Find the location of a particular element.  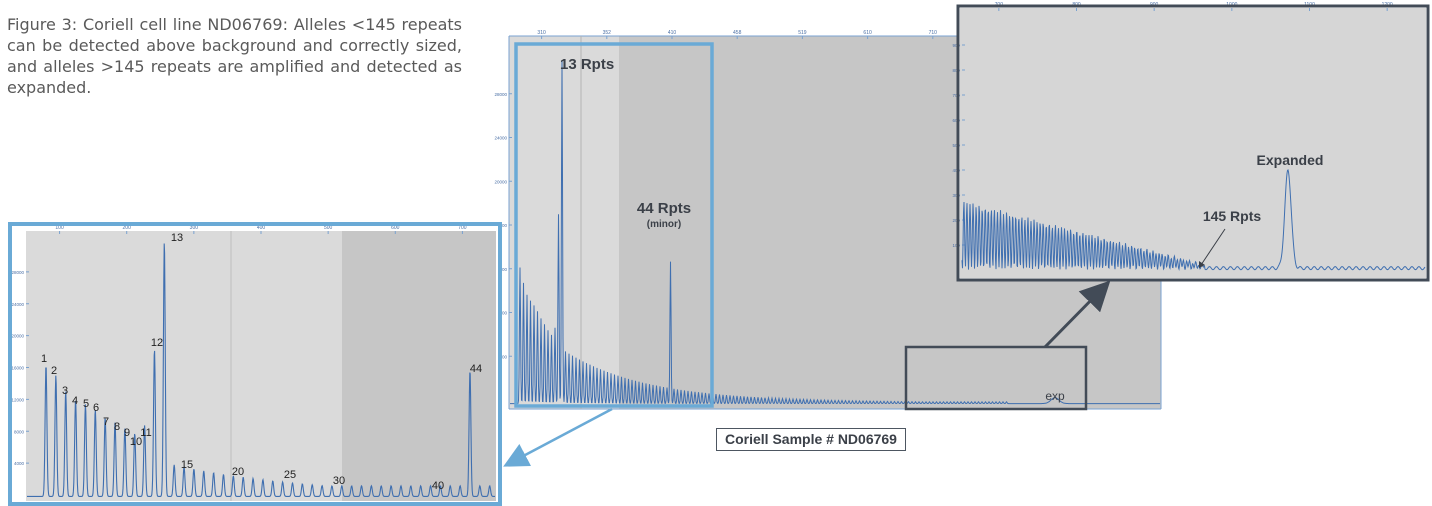

label-exp: exp is located at coordinates (1055, 396).